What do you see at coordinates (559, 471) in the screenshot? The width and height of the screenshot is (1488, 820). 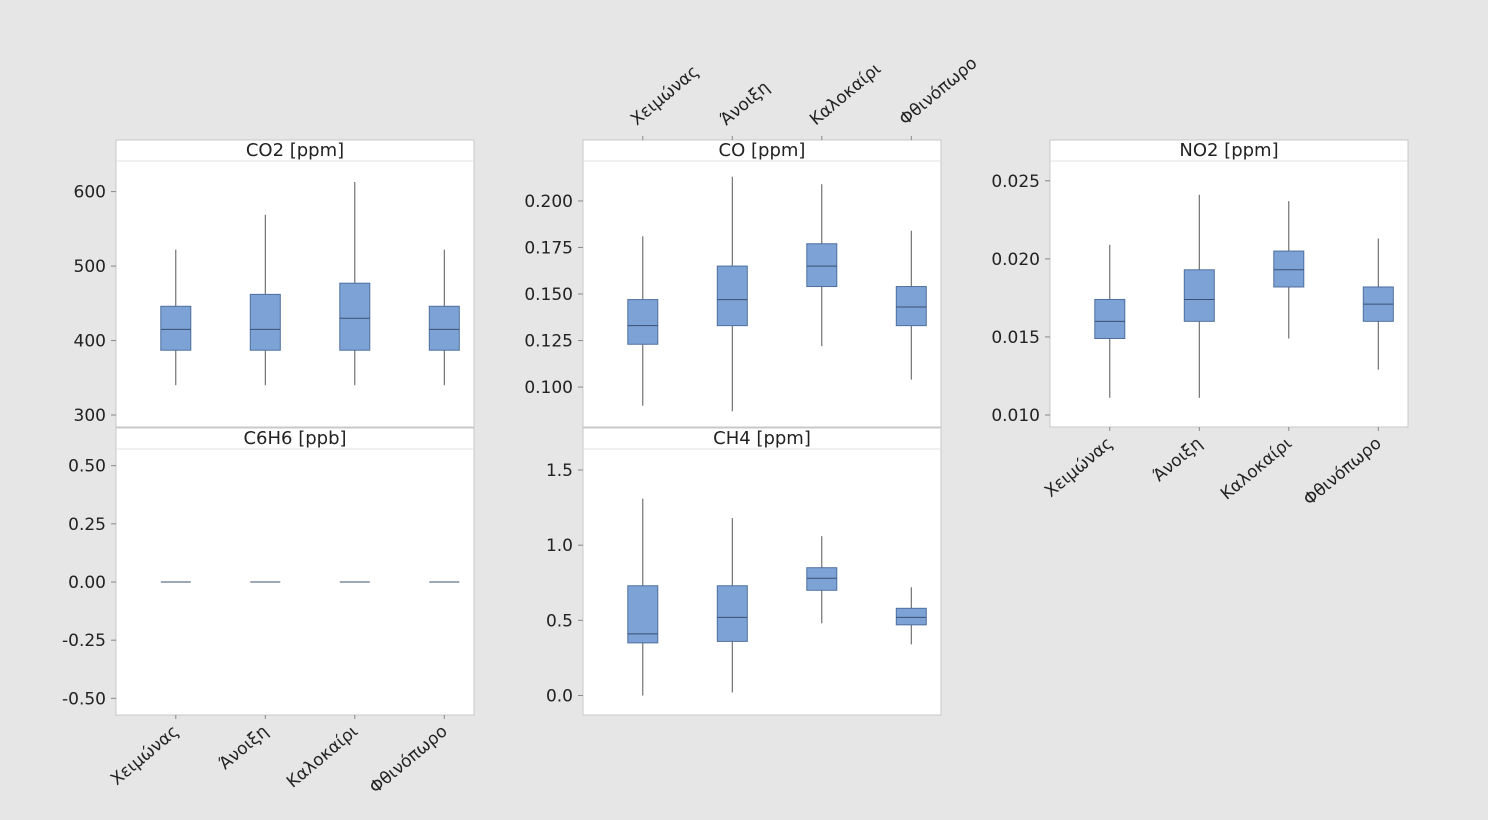 I see `y-tick-label: 1.5` at bounding box center [559, 471].